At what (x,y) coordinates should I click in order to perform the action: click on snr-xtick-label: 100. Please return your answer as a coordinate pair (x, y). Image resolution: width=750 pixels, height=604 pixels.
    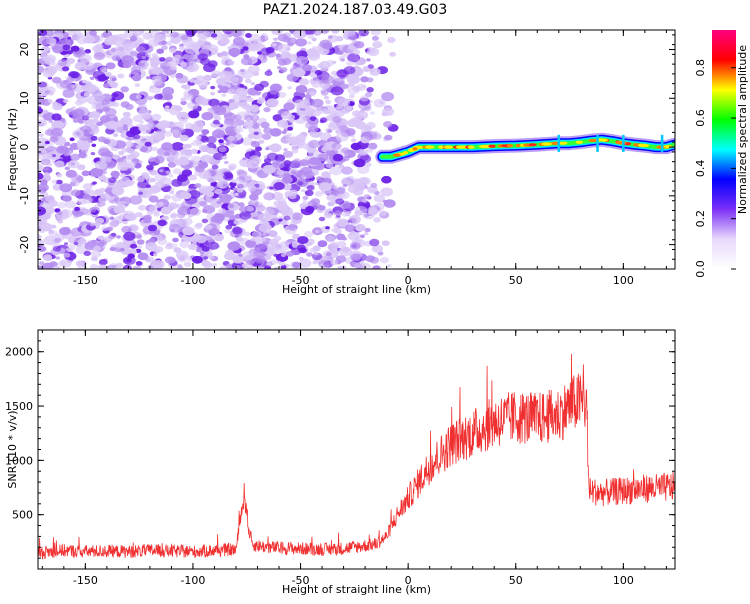
    Looking at the image, I should click on (623, 580).